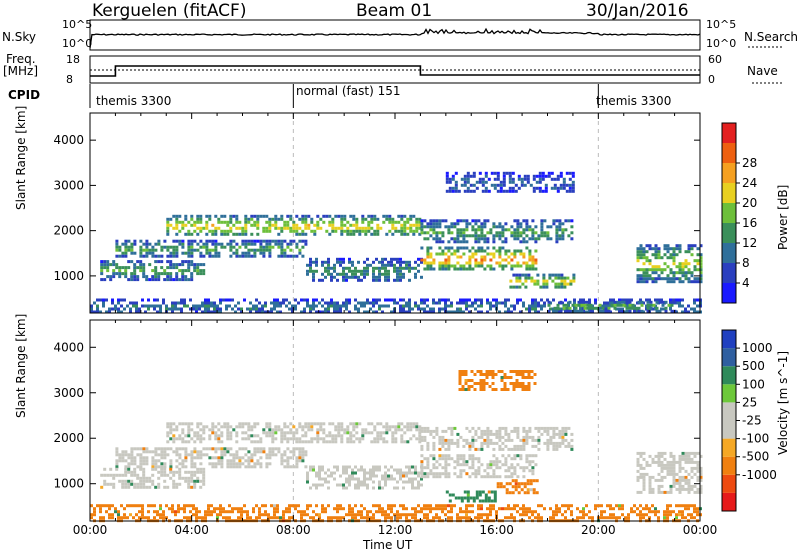 The height and width of the screenshot is (554, 800). I want to click on x-tick-label: 12:00, so click(395, 530).